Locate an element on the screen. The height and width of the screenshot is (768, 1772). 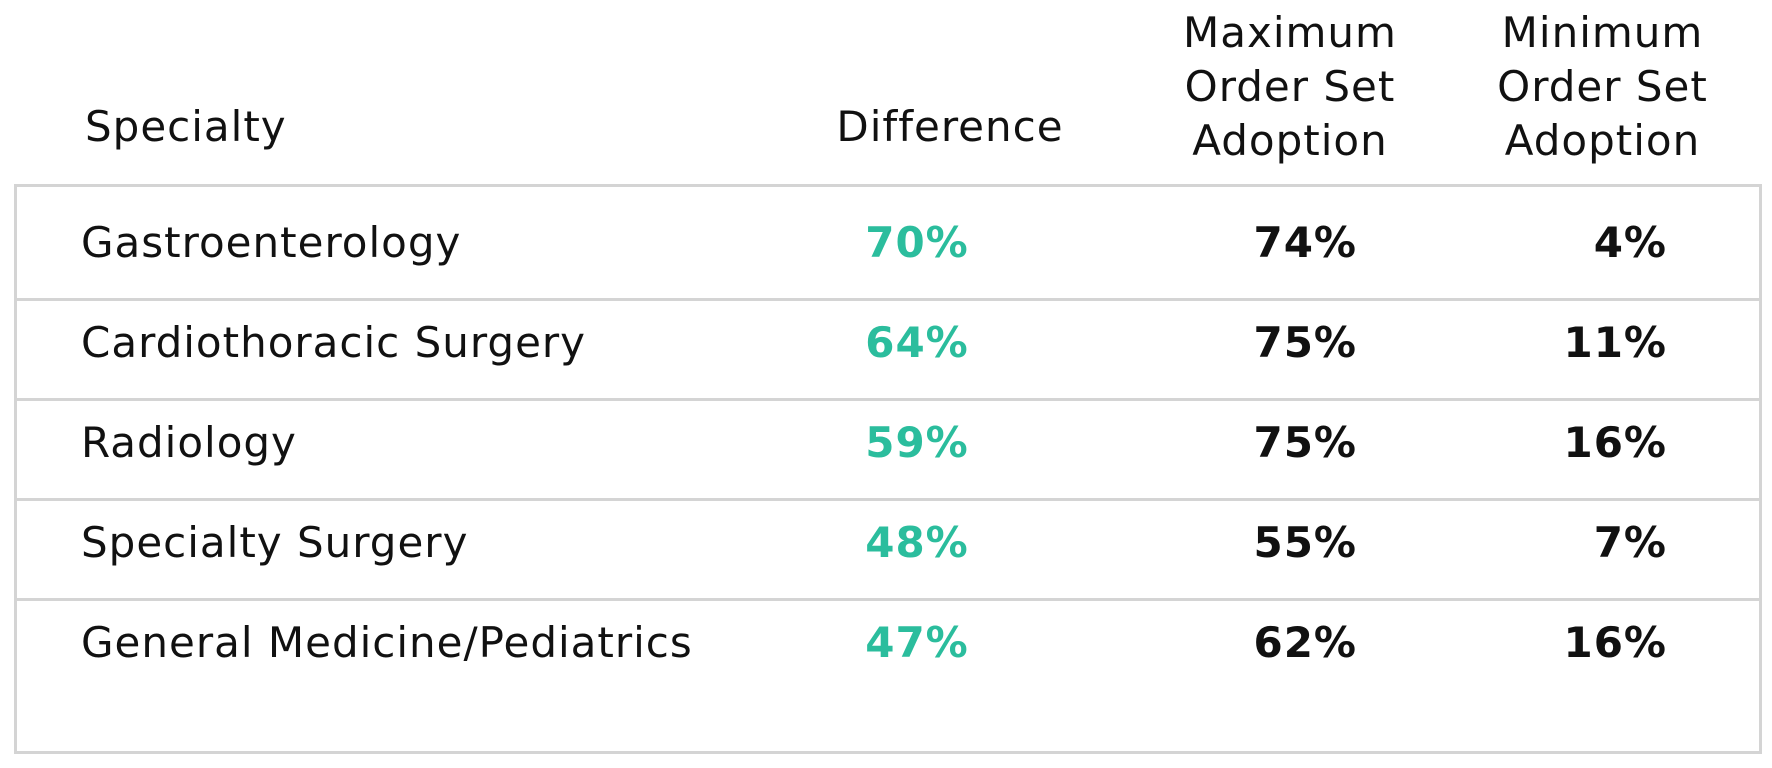
column-header-minimum-line-2: Order Set is located at coordinates (1602, 86).